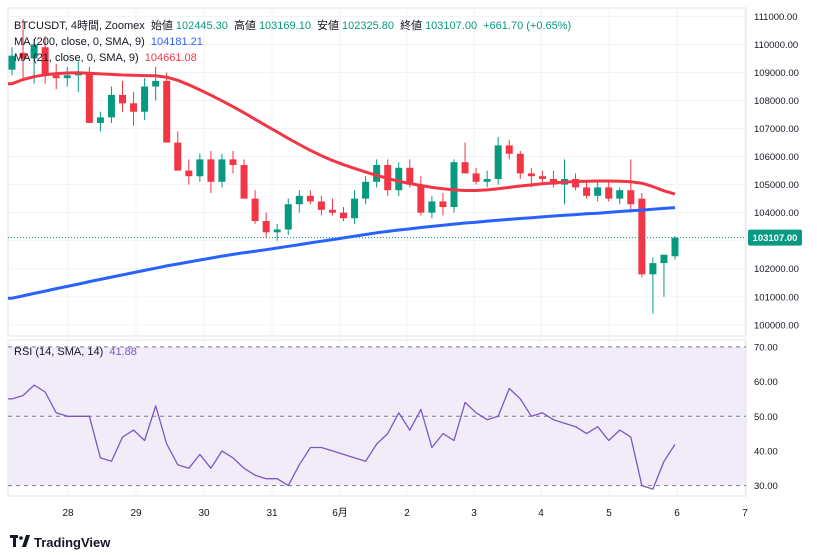 This screenshot has width=817, height=560. What do you see at coordinates (776, 213) in the screenshot?
I see `y-tick-label: 104000.00` at bounding box center [776, 213].